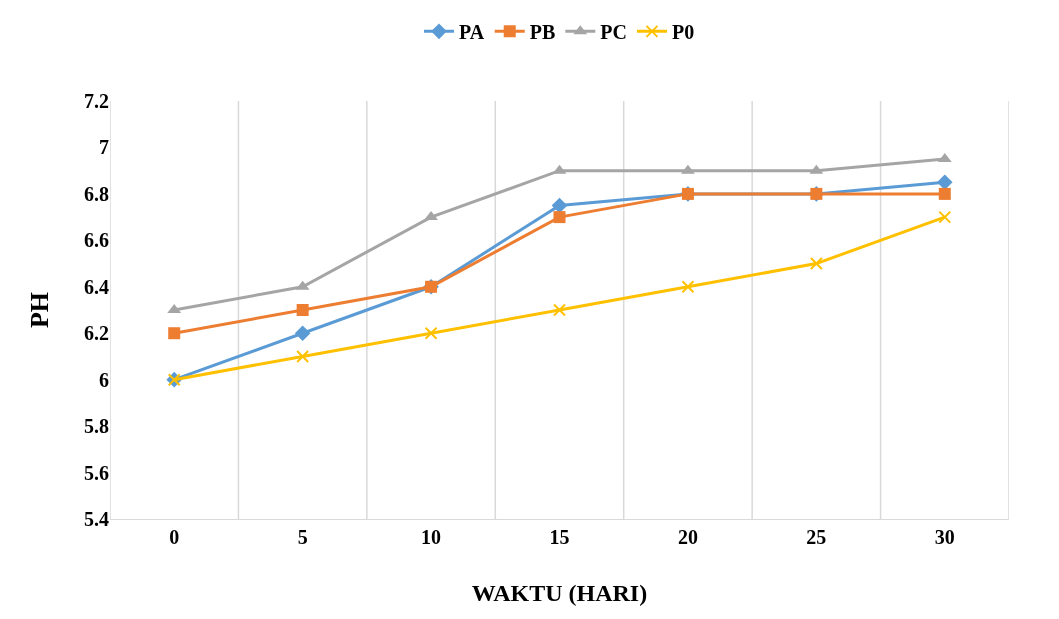 This screenshot has width=1059, height=619. Describe the element at coordinates (96, 101) in the screenshot. I see `y-tick-label: 7.2` at that location.